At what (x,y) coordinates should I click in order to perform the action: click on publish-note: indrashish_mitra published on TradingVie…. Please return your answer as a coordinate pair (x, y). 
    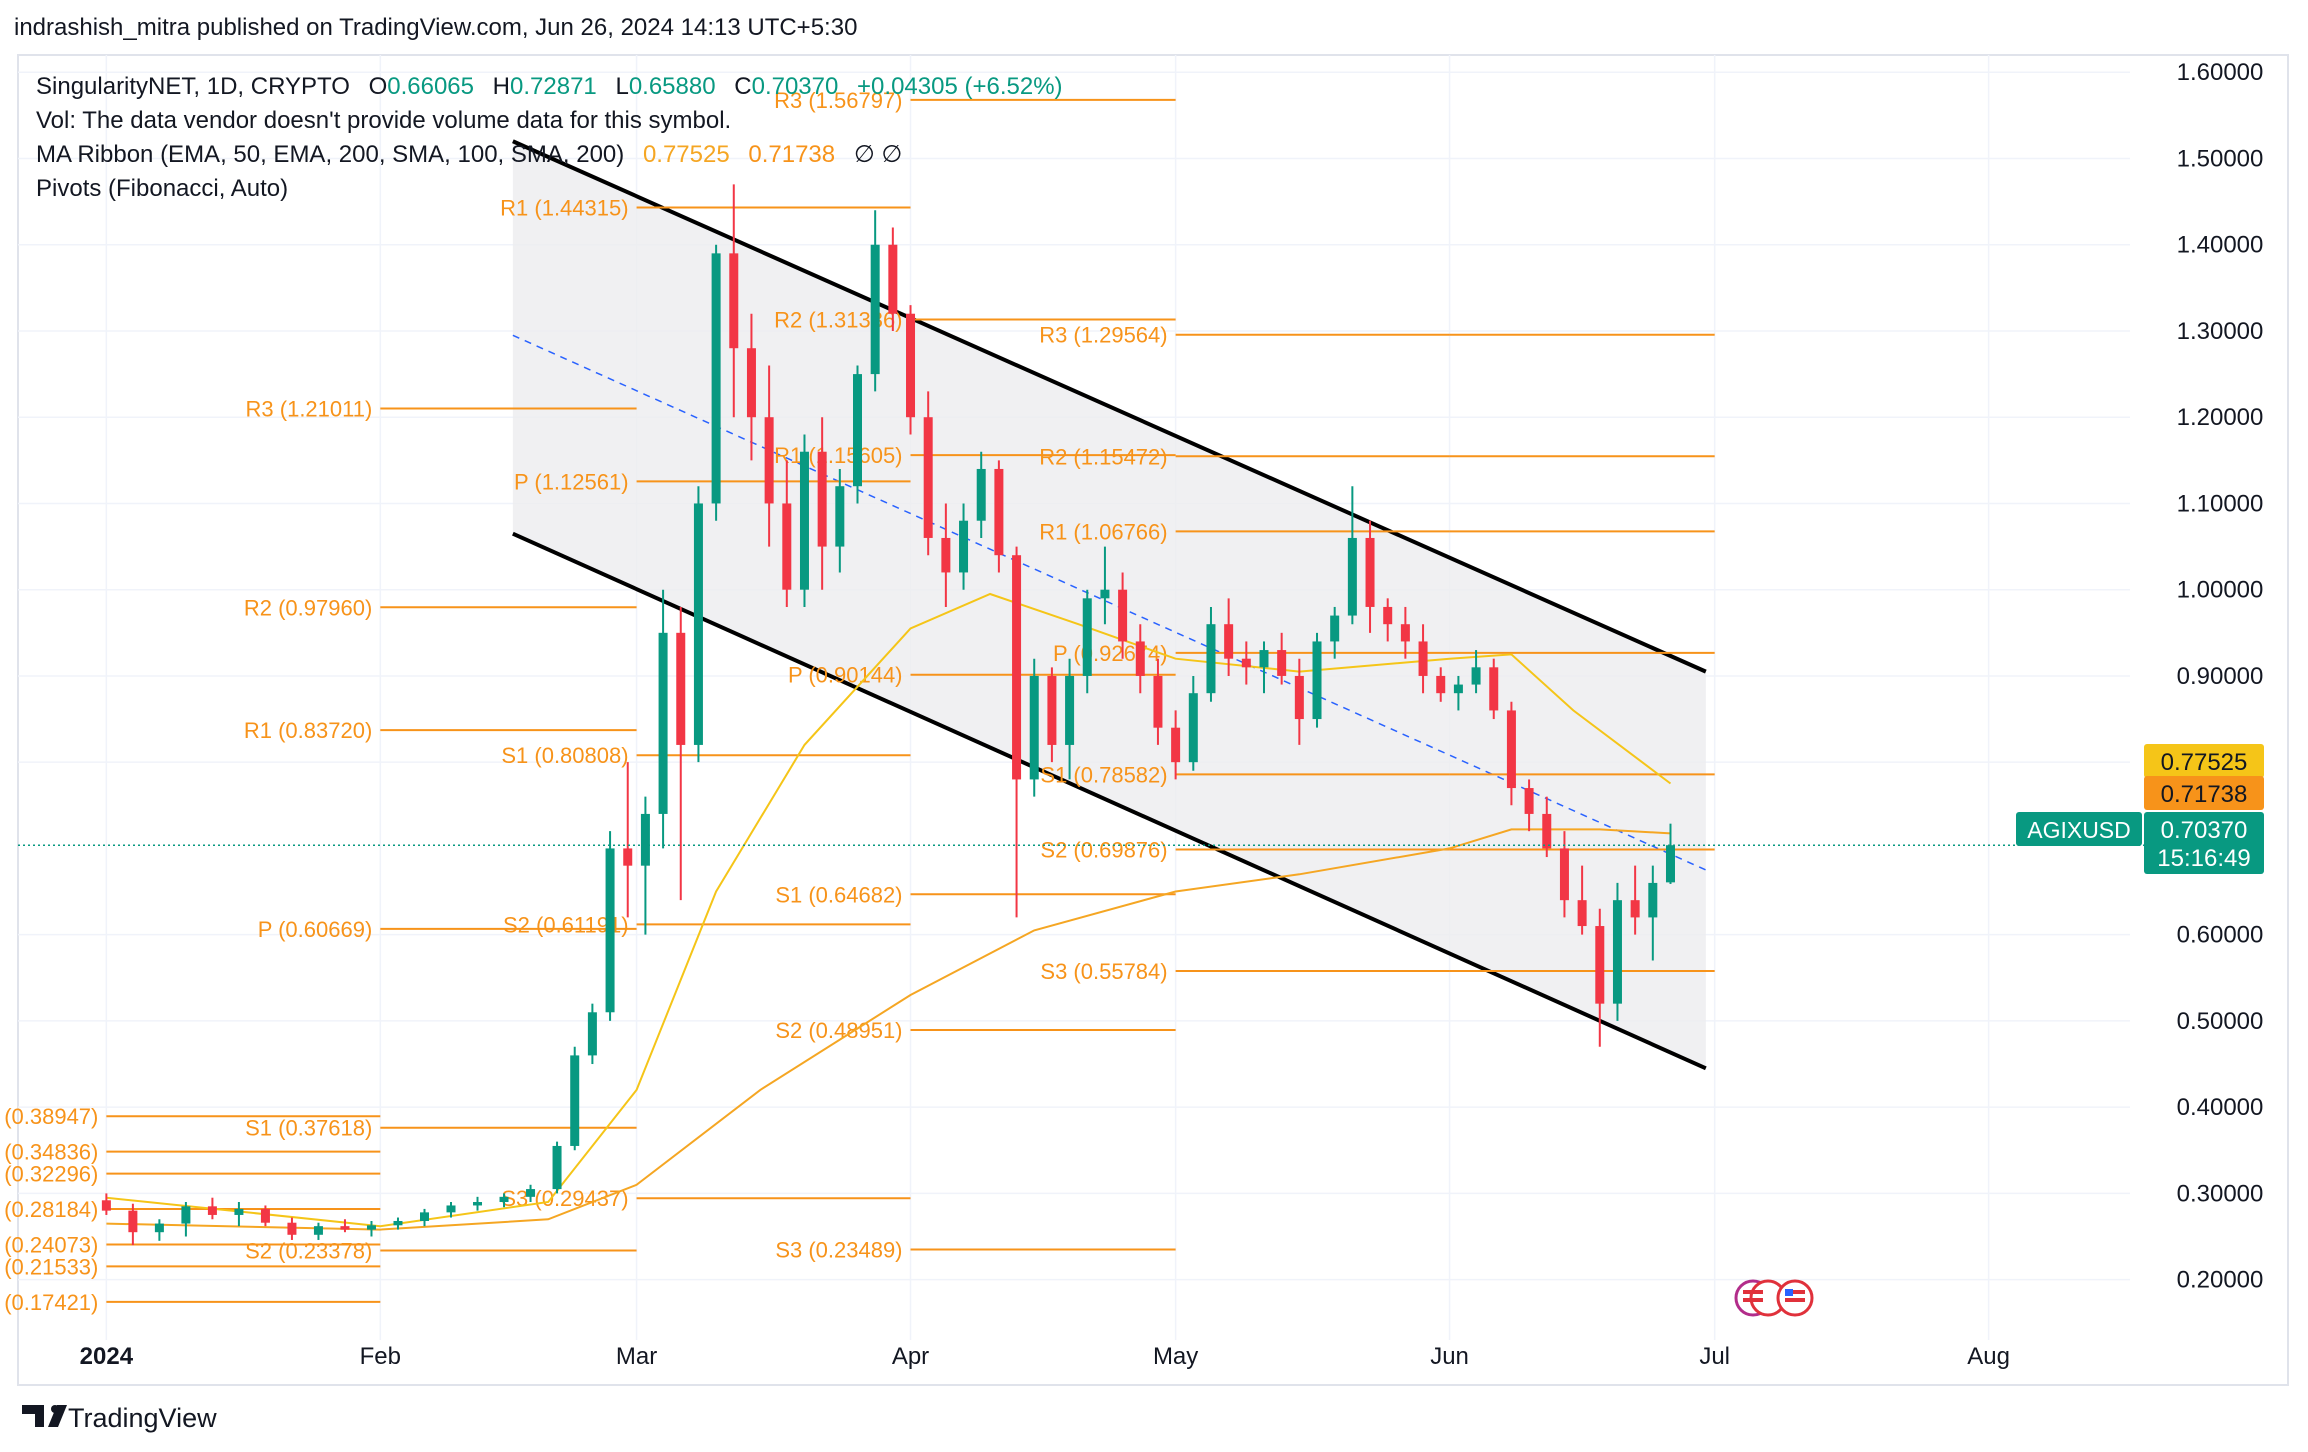
    Looking at the image, I should click on (436, 27).